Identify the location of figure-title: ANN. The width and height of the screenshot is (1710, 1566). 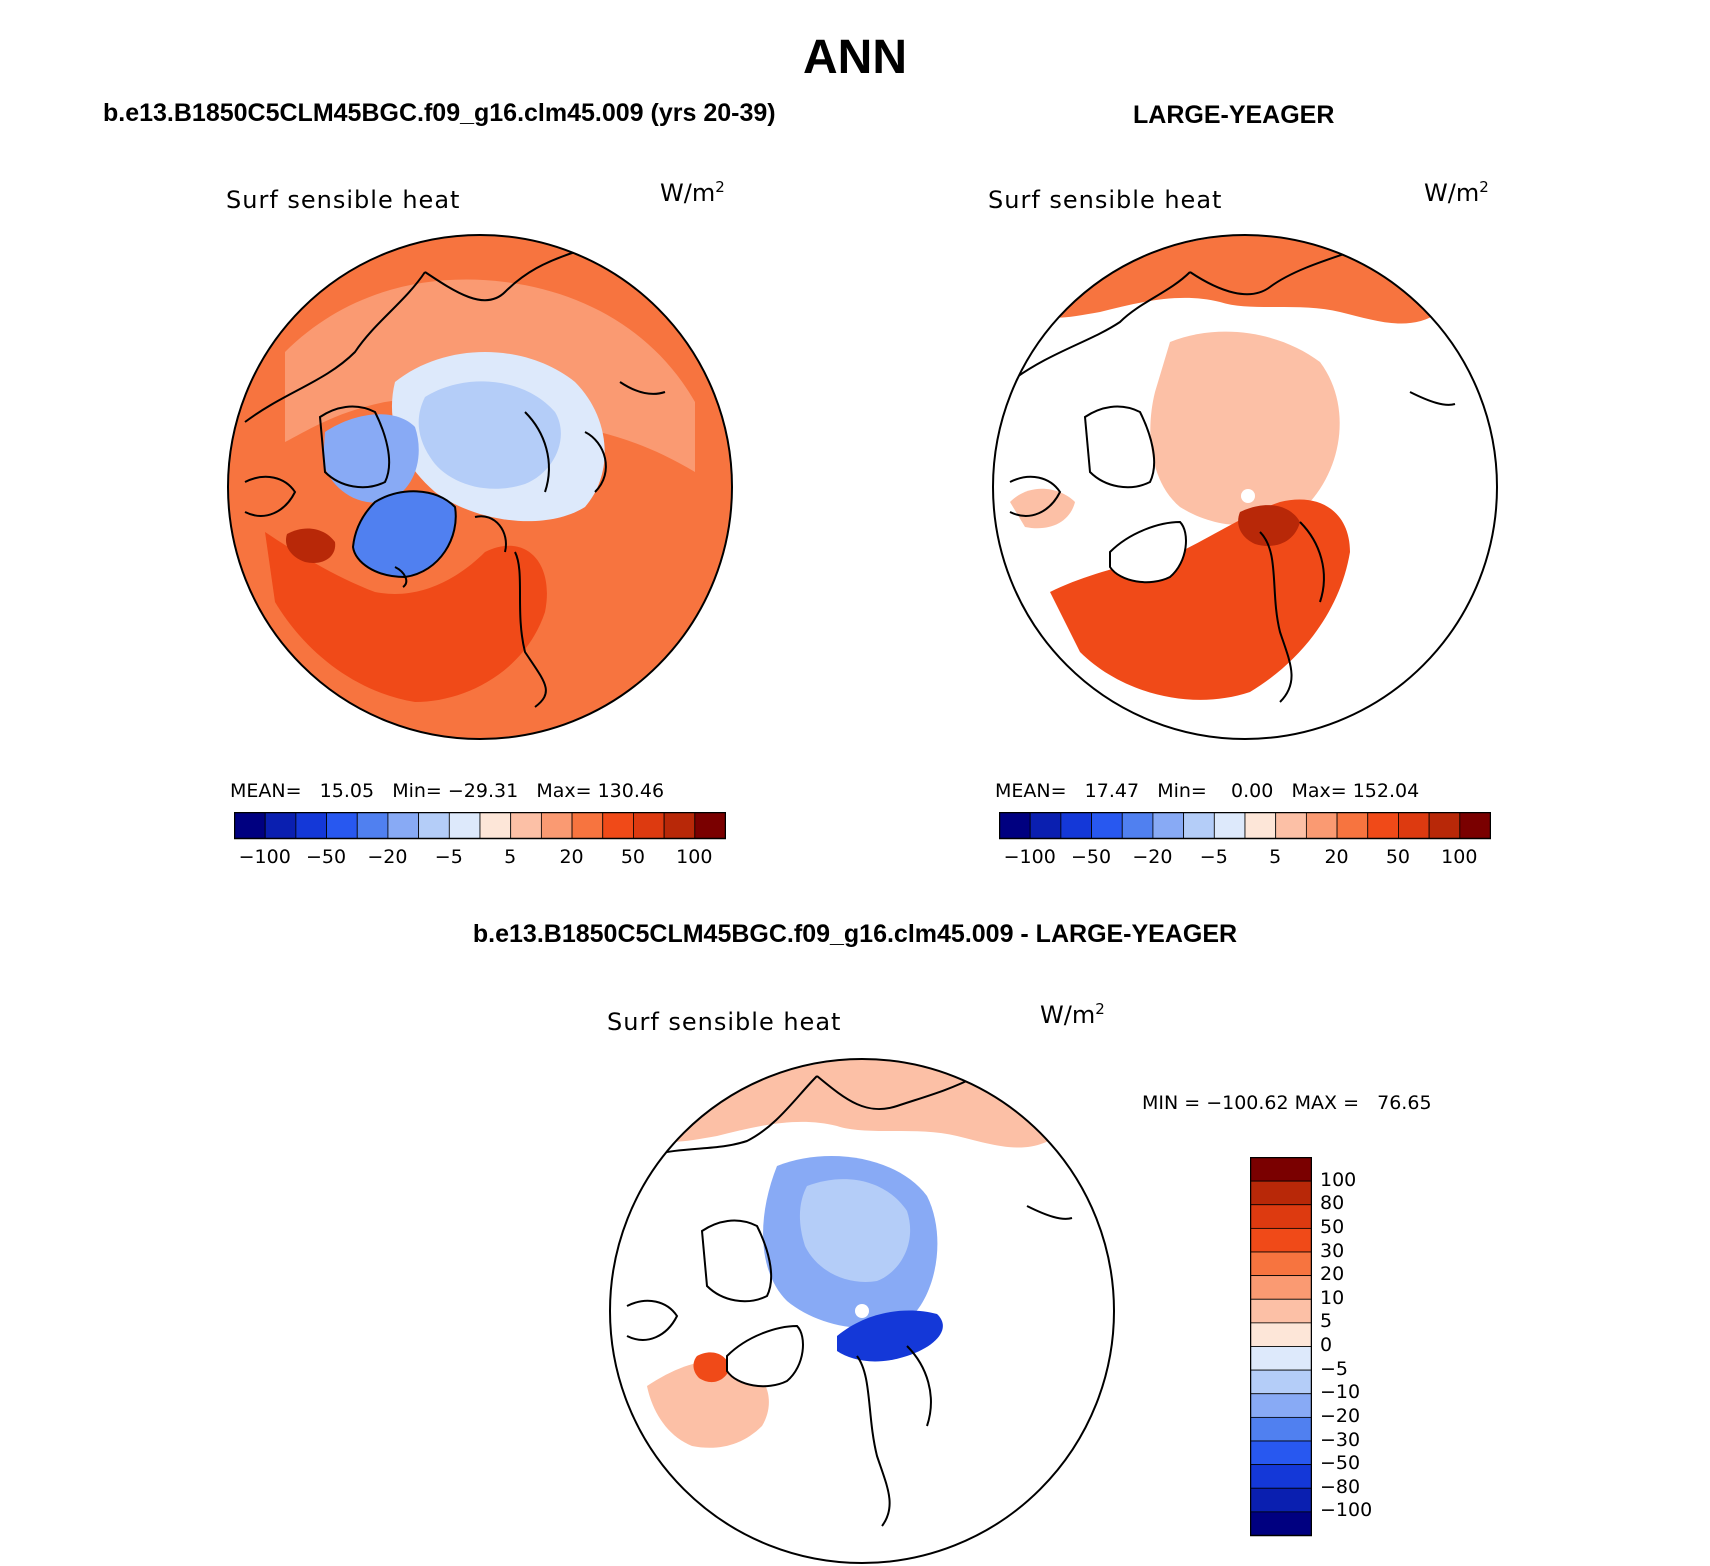
(855, 57).